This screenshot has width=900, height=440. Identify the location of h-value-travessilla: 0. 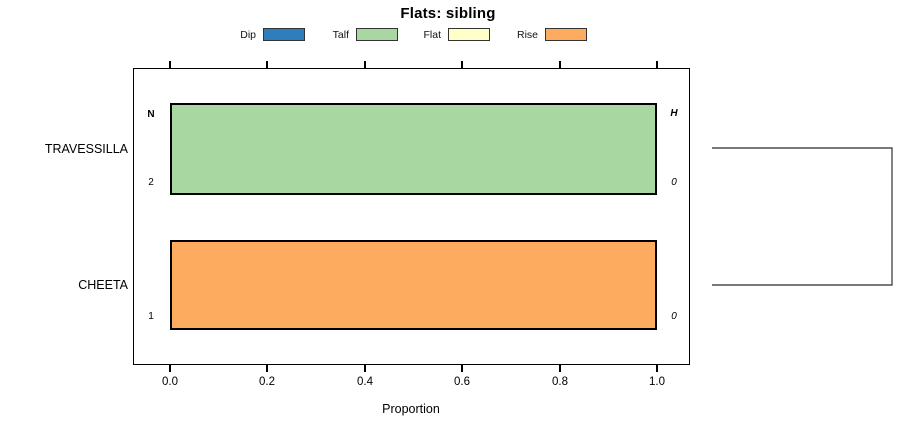
(674, 182).